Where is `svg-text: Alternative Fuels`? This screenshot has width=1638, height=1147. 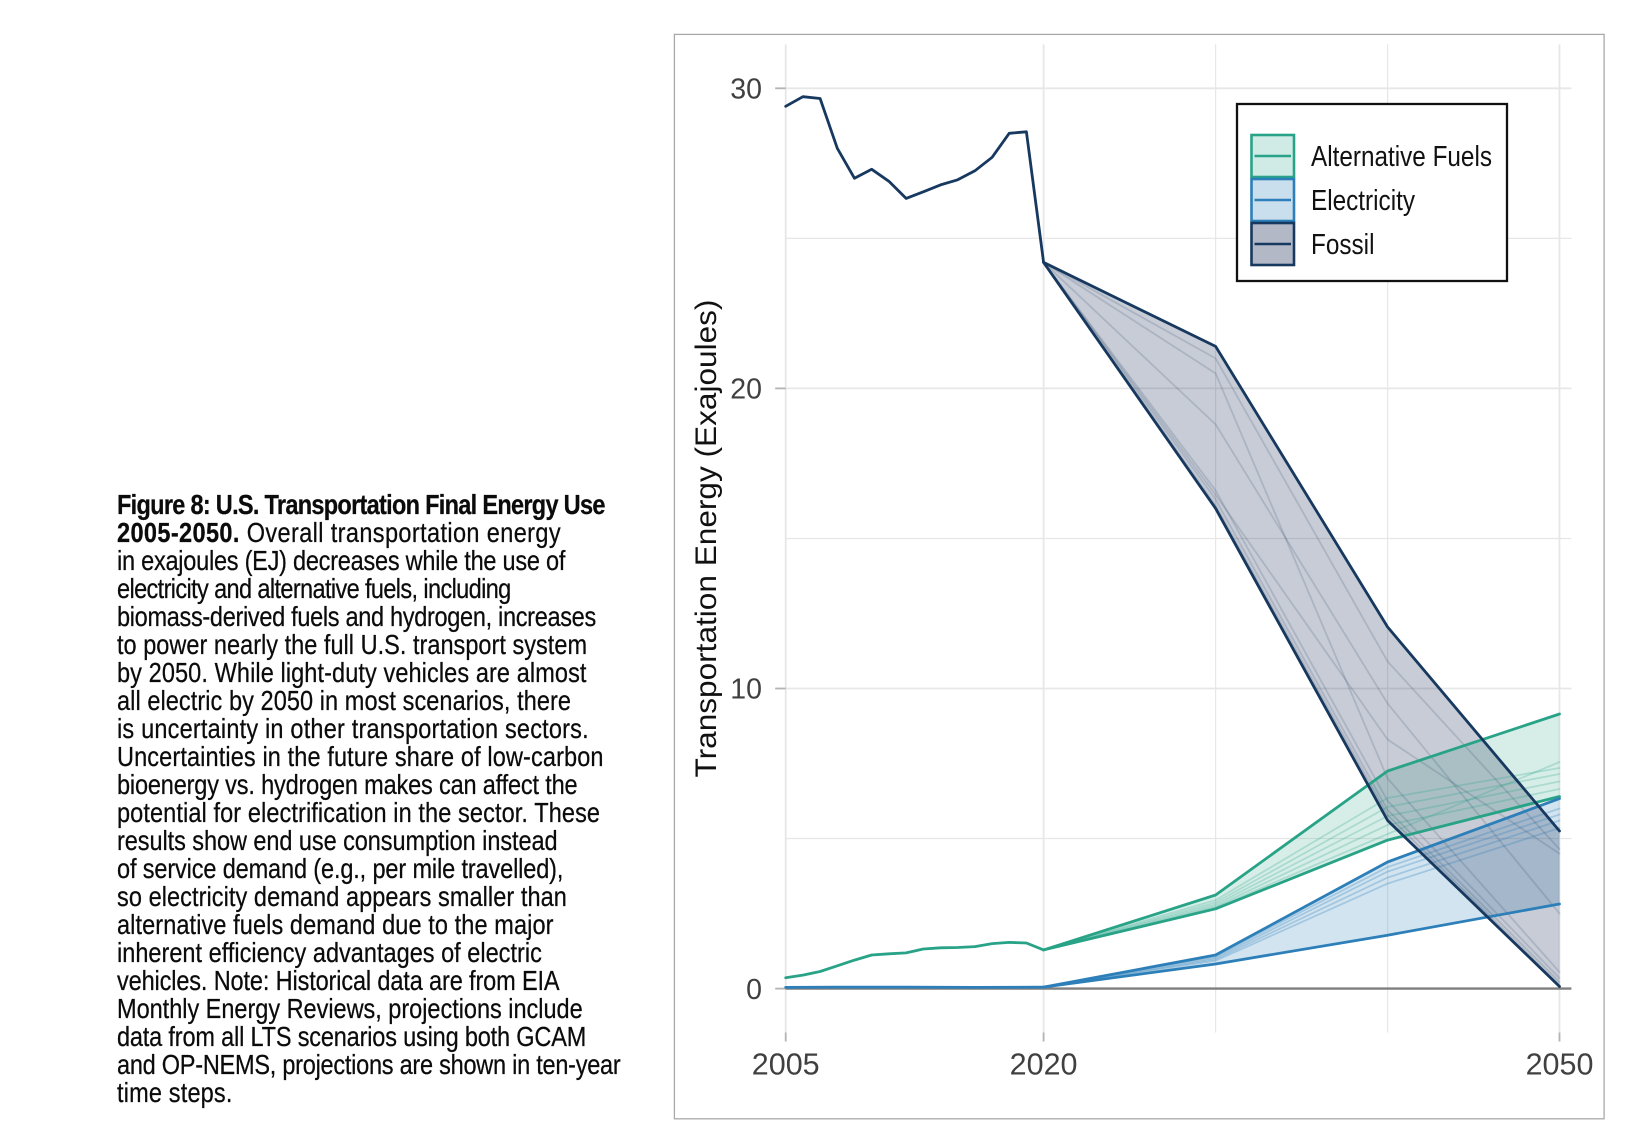 svg-text: Alternative Fuels is located at coordinates (1401, 157).